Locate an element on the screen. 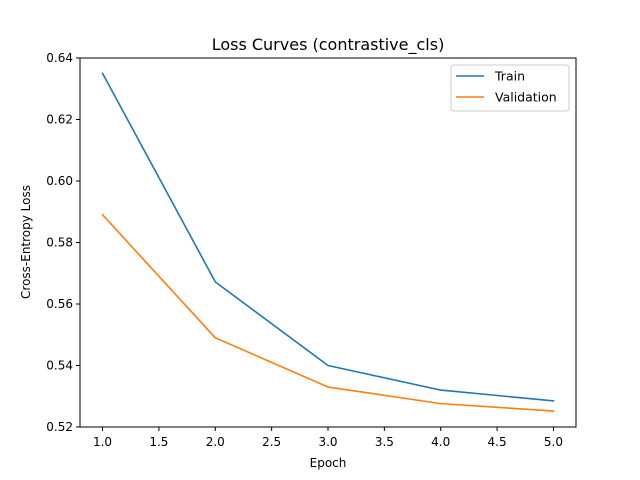  y-tick-label: 0.54 is located at coordinates (59, 366).